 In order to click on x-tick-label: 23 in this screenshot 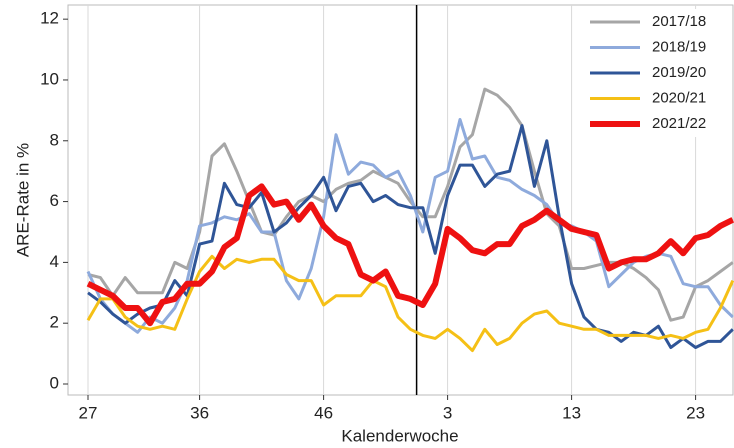, I will do `click(695, 412)`.